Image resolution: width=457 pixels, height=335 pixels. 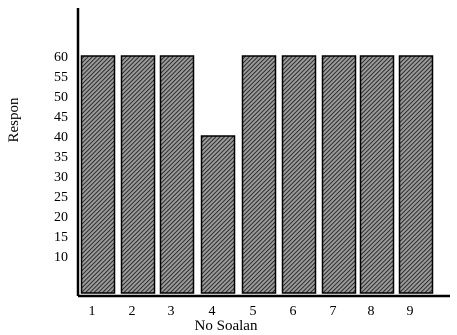 I want to click on x-tick-label: 3, so click(x=171, y=311).